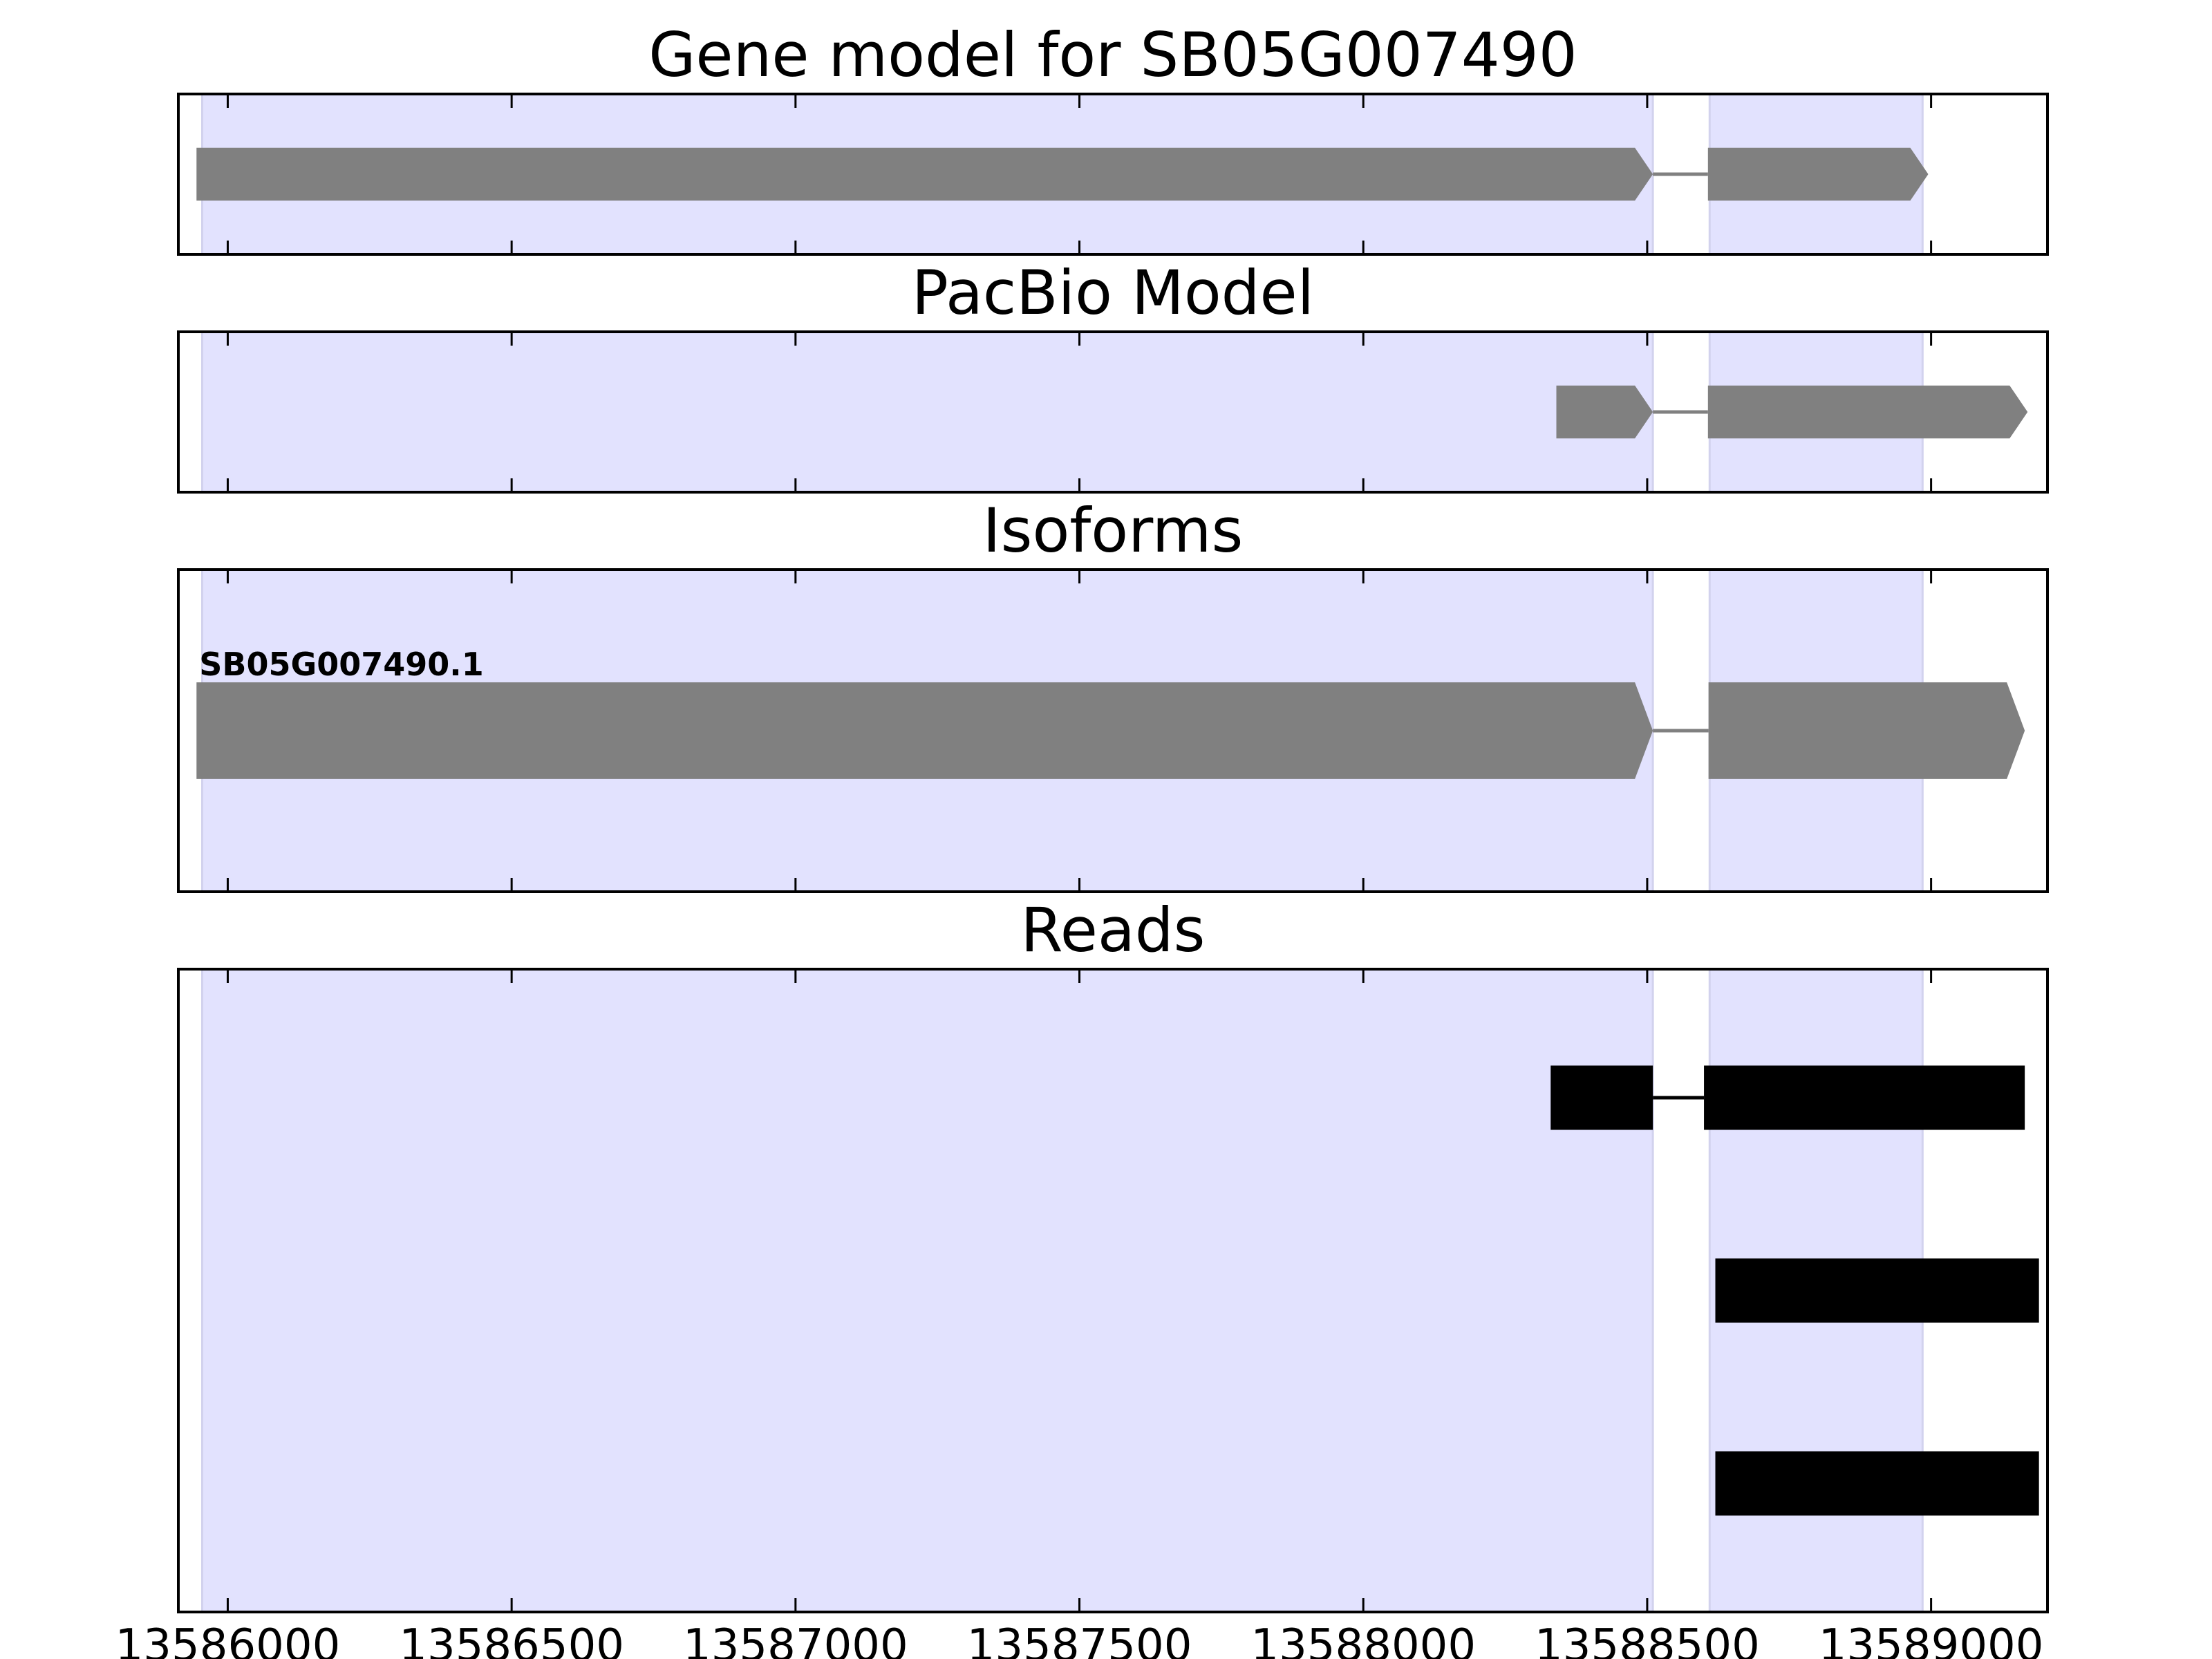 The height and width of the screenshot is (1659, 2212). Describe the element at coordinates (341, 664) in the screenshot. I see `isoform-label: SB05G007490.1` at that location.